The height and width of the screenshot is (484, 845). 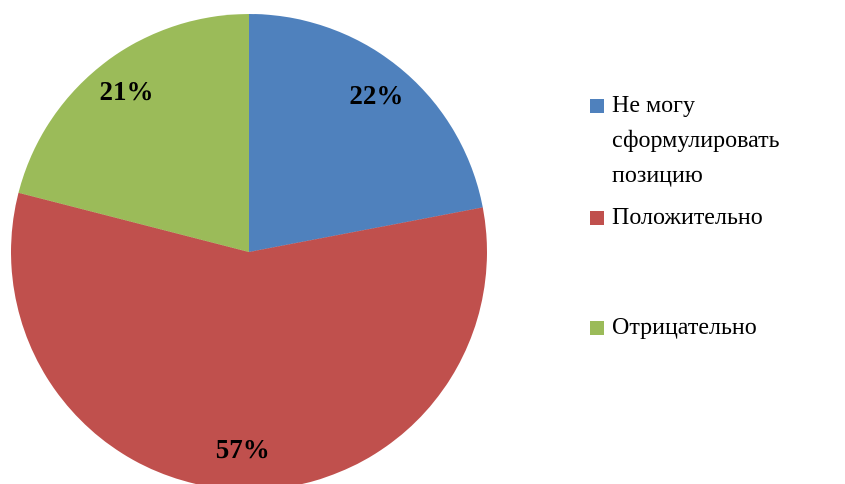 I want to click on legend-item: Не могу сформулировать позицию, so click(x=715, y=140).